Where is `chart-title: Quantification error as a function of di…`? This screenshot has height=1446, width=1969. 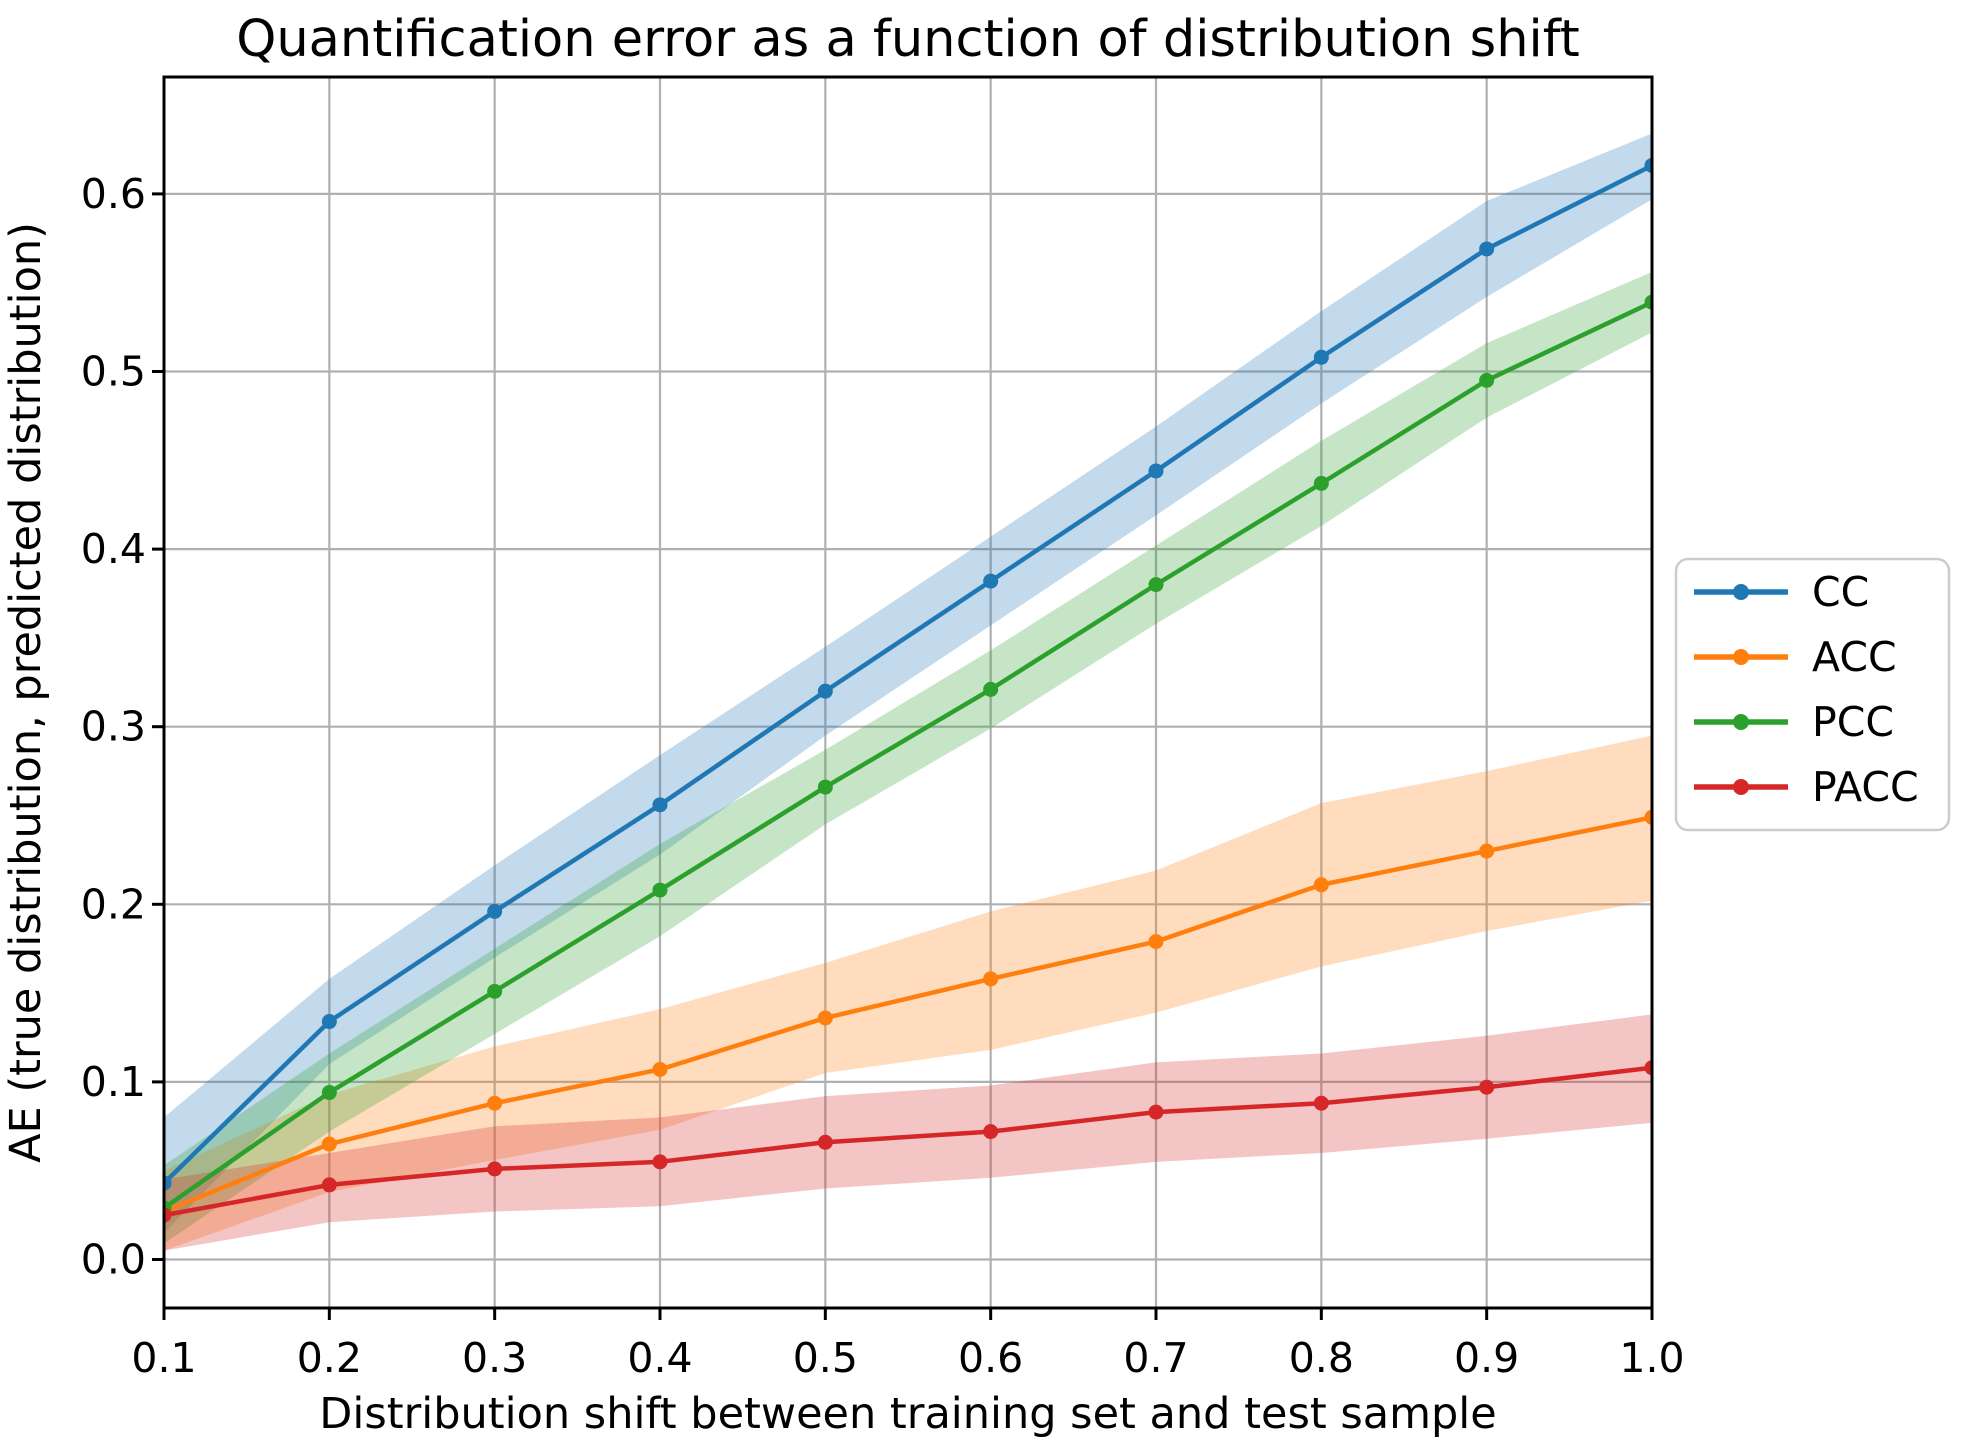
chart-title: Quantification error as a function of di… is located at coordinates (908, 39).